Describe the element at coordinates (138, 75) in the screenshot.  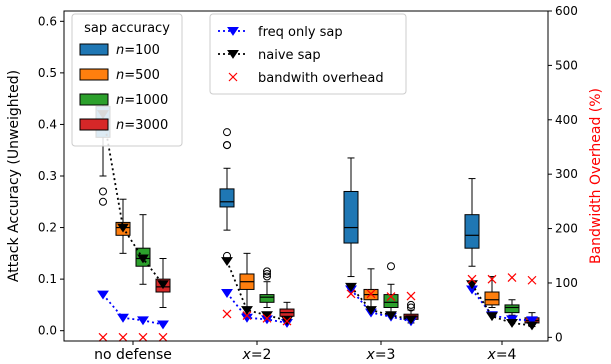
I see `legend-entry-label: n=500` at that location.